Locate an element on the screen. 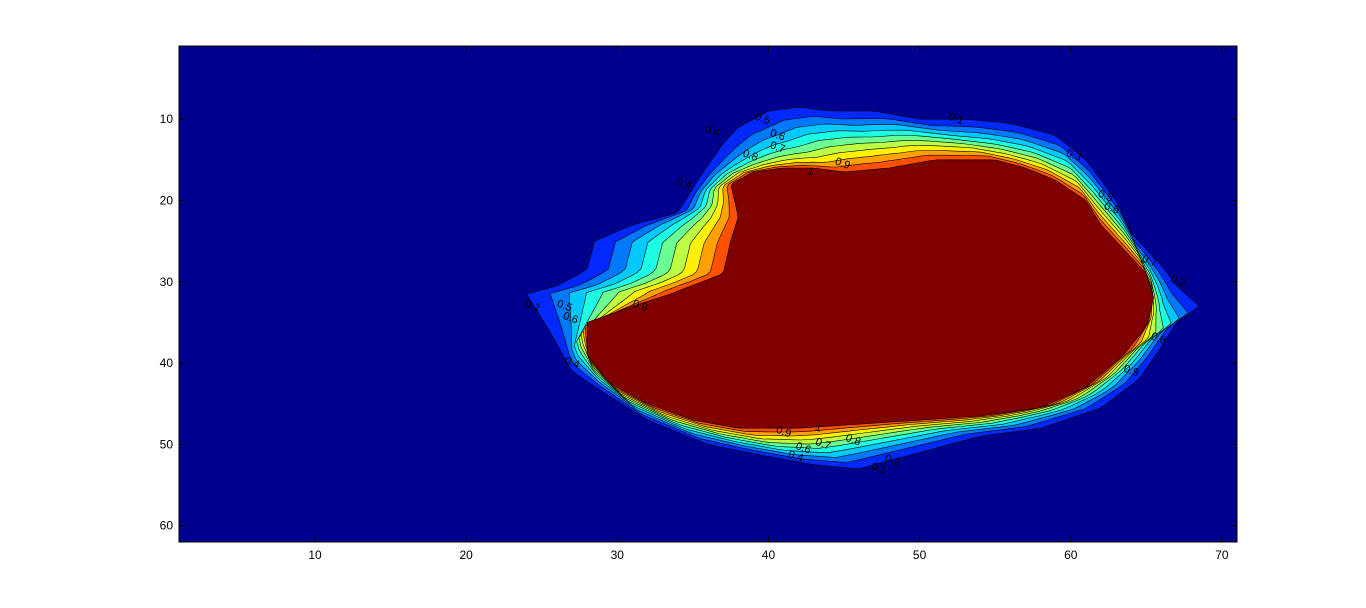 The image size is (1366, 608). y-tick-label: 10 is located at coordinates (167, 119).